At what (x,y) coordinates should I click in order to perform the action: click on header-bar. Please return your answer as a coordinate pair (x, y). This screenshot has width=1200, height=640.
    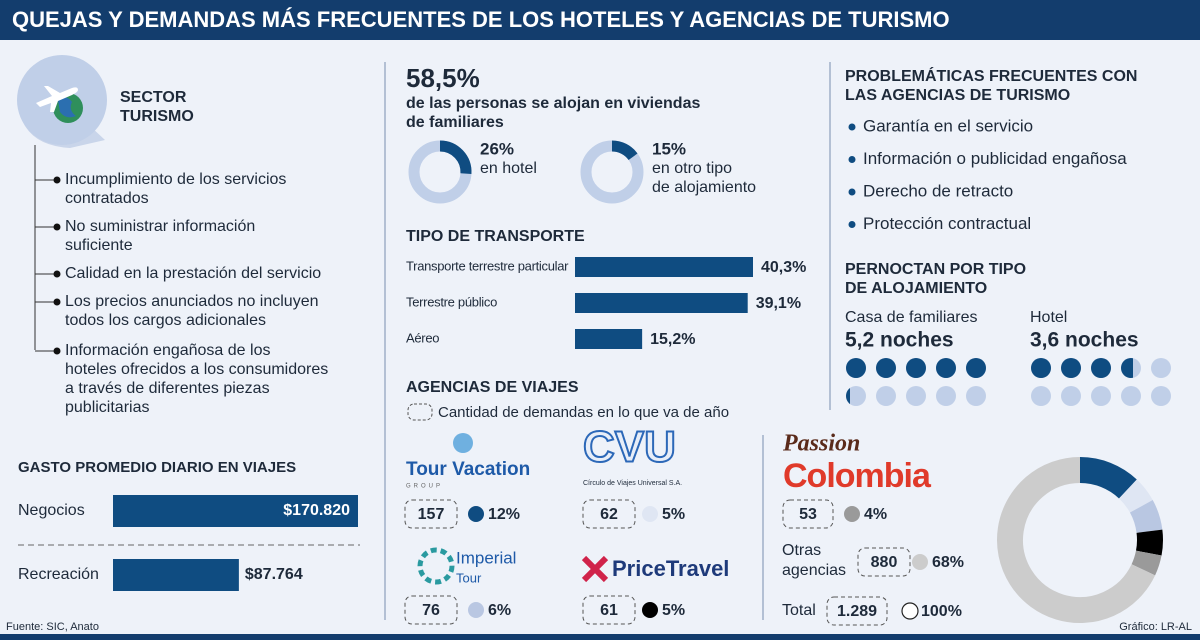
    Looking at the image, I should click on (600, 20).